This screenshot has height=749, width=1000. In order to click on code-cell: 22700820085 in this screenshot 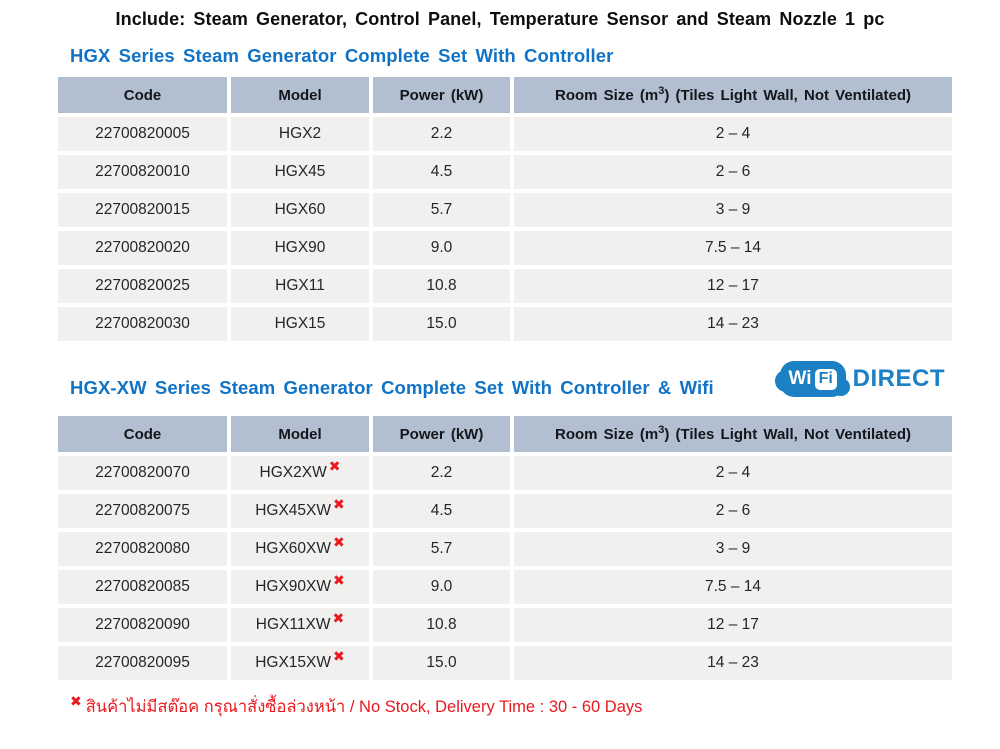, I will do `click(142, 587)`.